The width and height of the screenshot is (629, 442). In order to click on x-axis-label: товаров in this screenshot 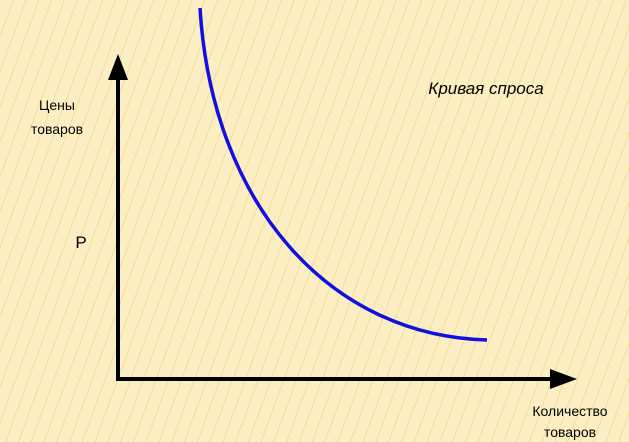, I will do `click(570, 432)`.